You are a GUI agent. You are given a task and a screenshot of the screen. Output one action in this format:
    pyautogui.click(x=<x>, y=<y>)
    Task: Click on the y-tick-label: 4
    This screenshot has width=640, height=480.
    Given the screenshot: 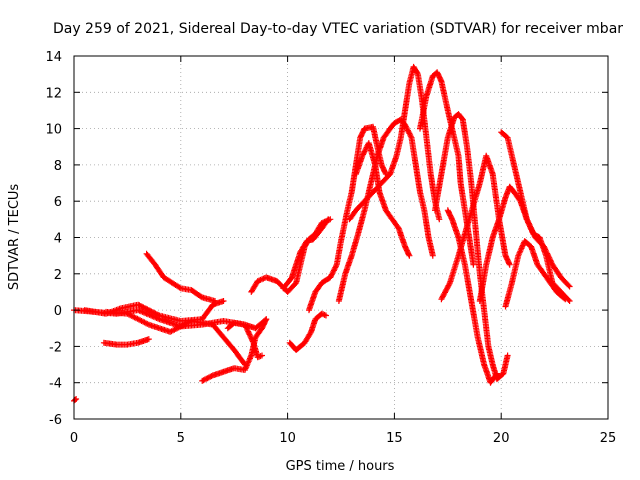 What is the action you would take?
    pyautogui.click(x=58, y=239)
    